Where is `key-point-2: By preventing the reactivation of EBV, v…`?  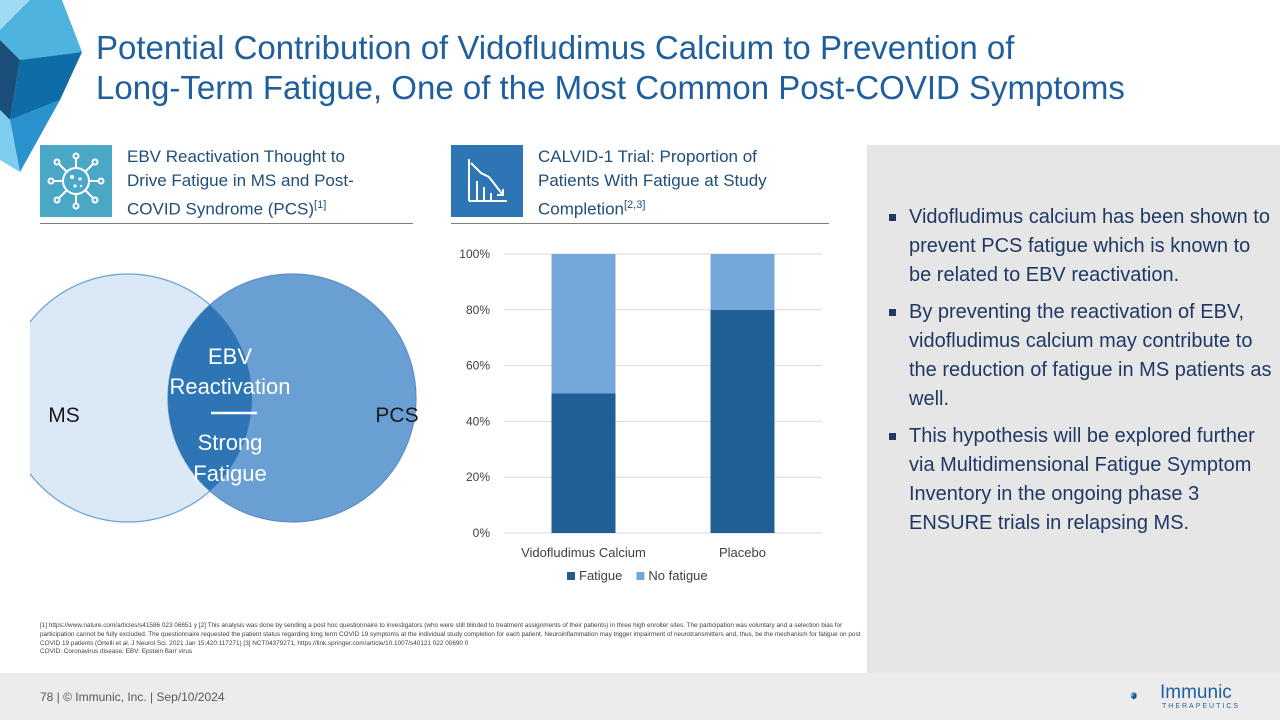 key-point-2: By preventing the reactivation of EBV, v… is located at coordinates (1081, 356).